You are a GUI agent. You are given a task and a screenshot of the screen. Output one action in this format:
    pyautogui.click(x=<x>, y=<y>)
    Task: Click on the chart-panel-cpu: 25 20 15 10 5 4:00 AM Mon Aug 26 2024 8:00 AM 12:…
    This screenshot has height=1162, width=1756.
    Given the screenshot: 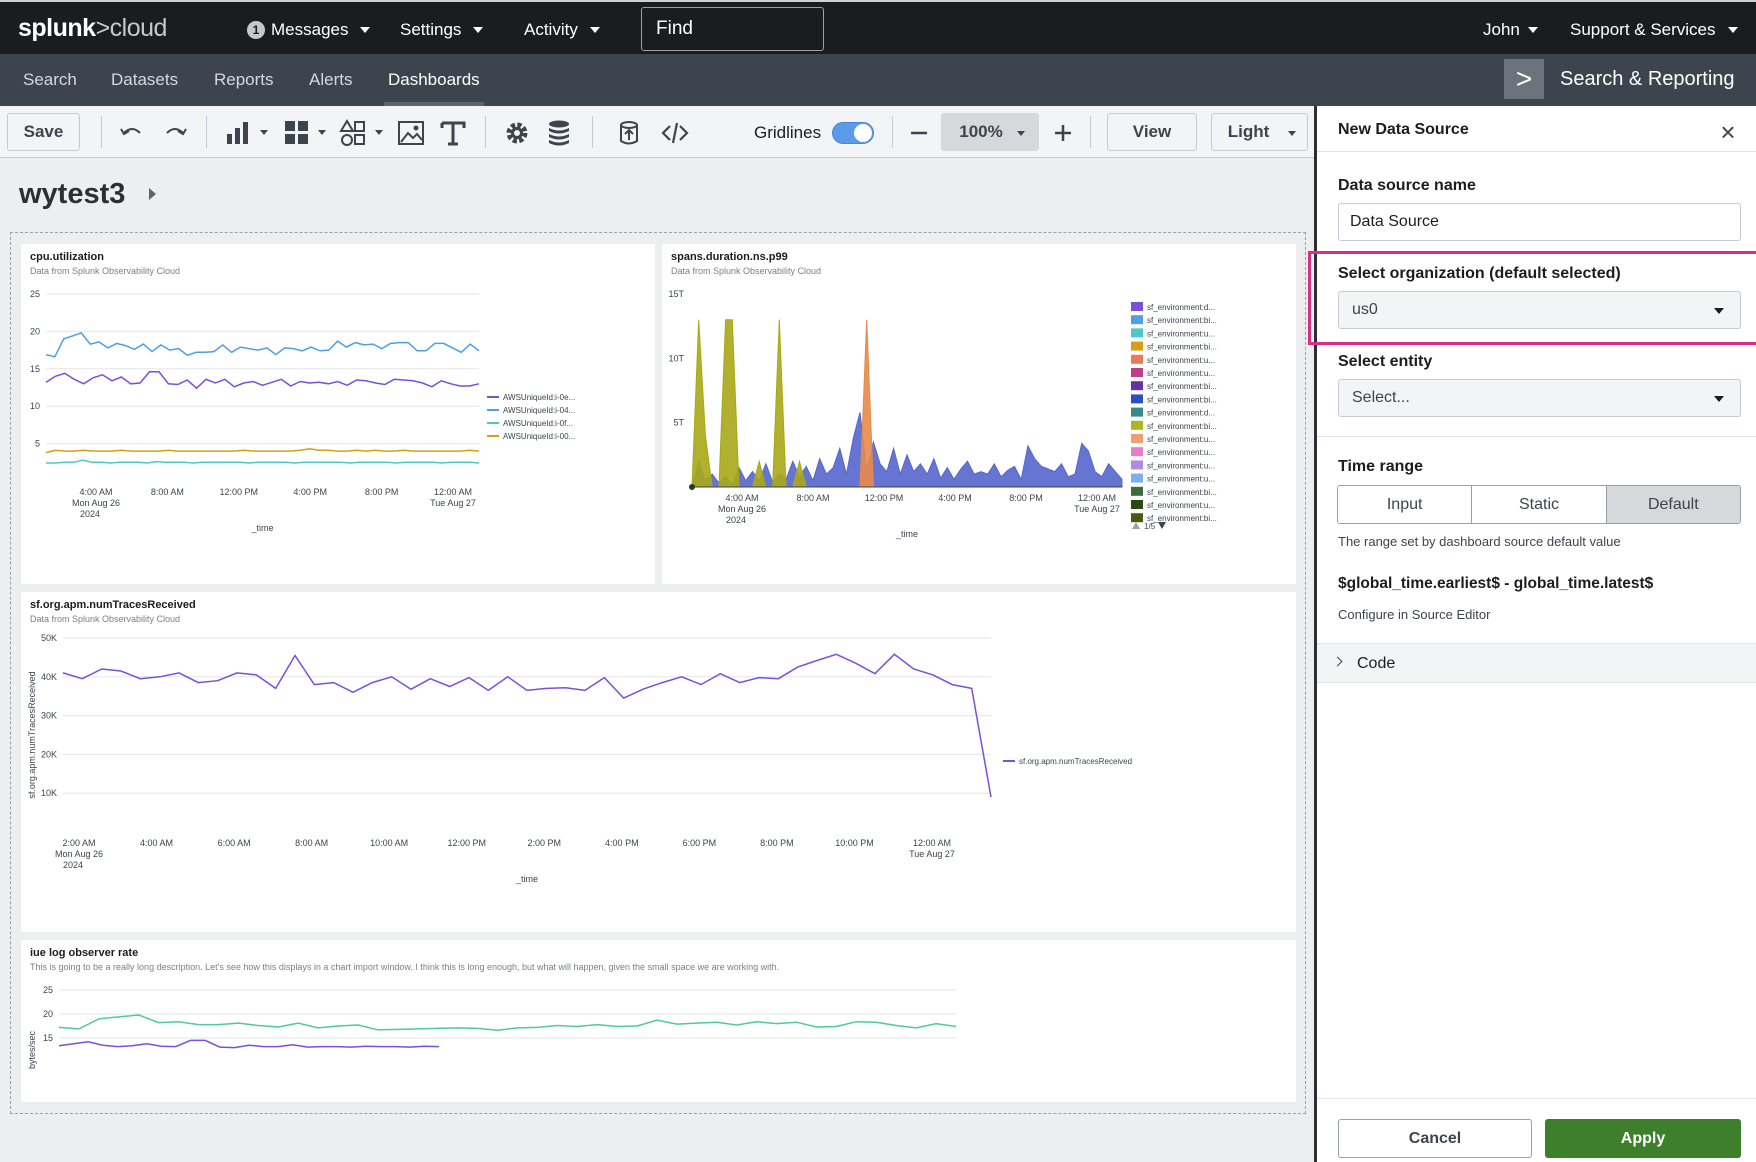 What is the action you would take?
    pyautogui.click(x=338, y=414)
    